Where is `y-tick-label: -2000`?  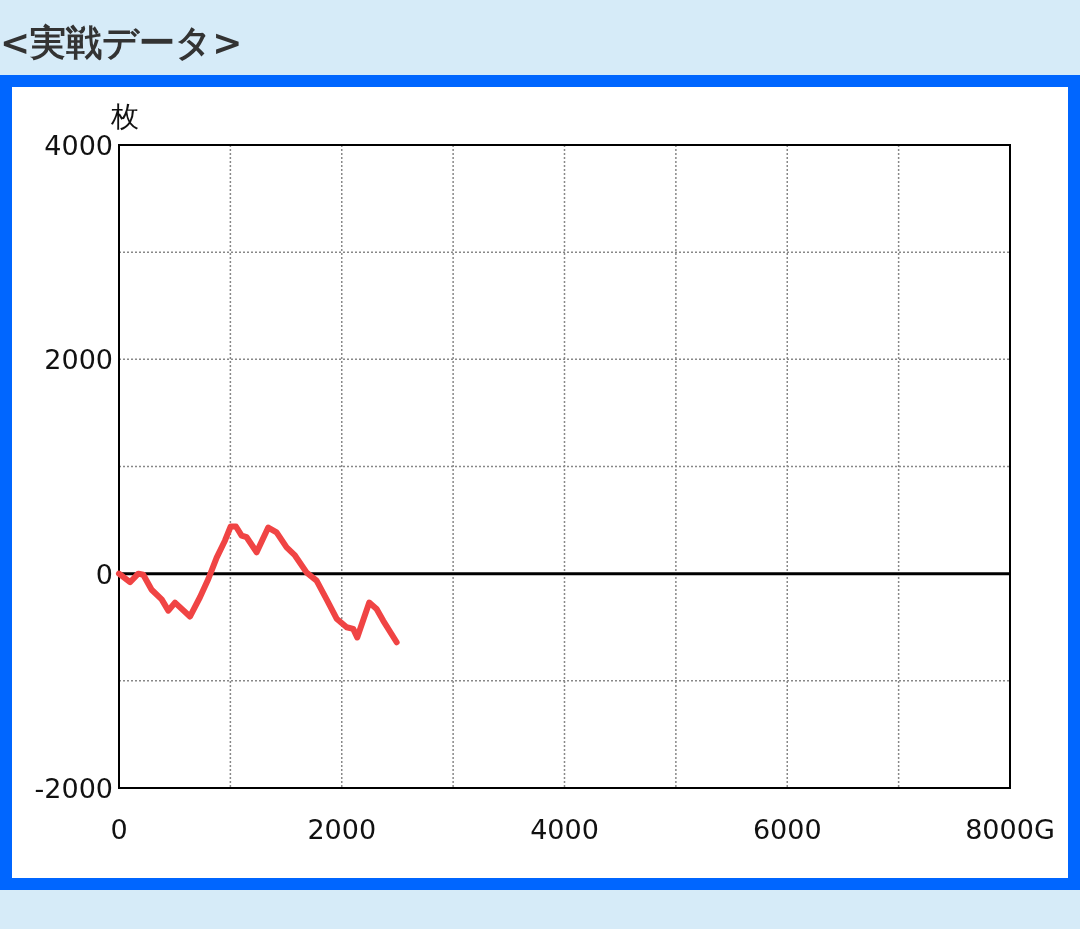
y-tick-label: -2000 is located at coordinates (73, 788).